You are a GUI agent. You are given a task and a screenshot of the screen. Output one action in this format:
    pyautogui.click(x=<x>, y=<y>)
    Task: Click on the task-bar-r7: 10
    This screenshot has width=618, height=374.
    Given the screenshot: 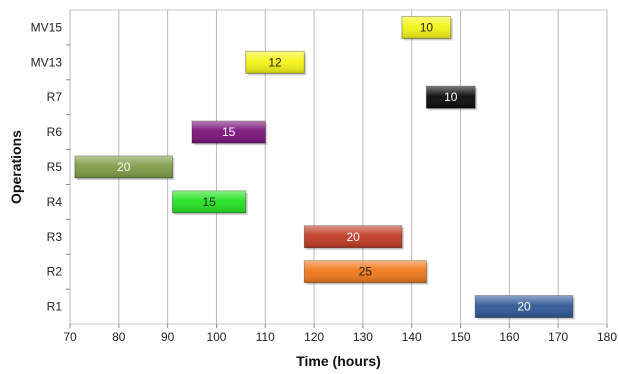 What is the action you would take?
    pyautogui.click(x=451, y=98)
    